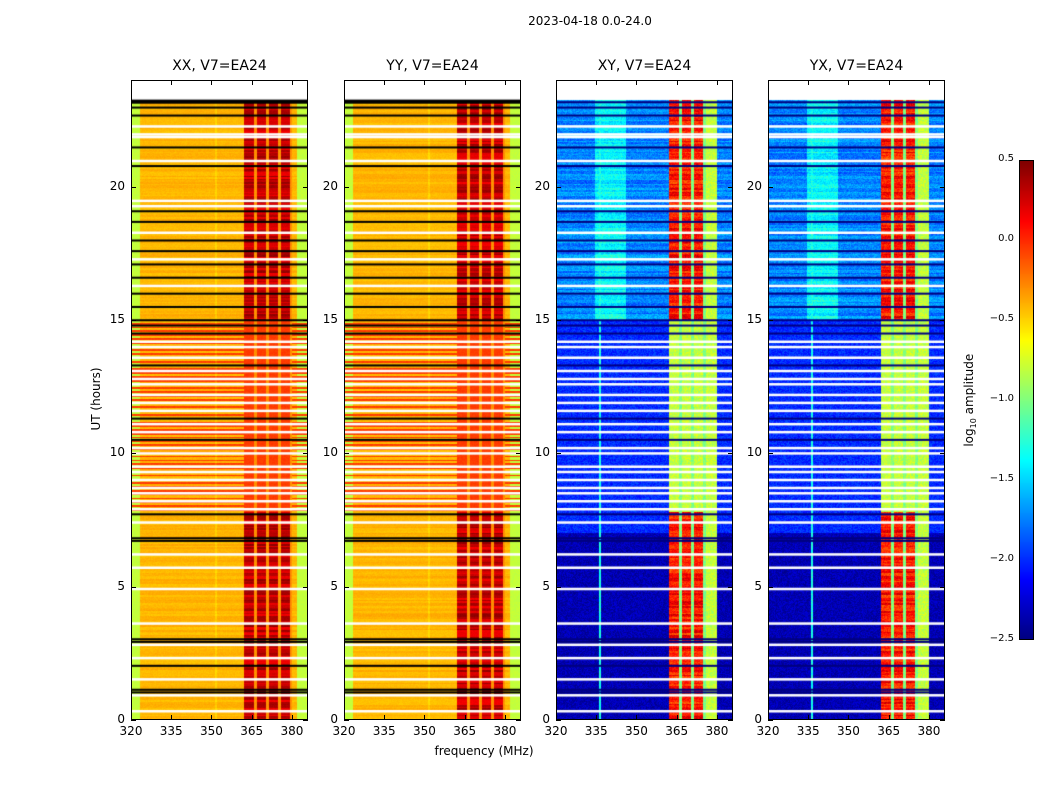 This screenshot has height=800, width=1050. I want to click on panel-title: XY, V7=EA24, so click(644, 66).